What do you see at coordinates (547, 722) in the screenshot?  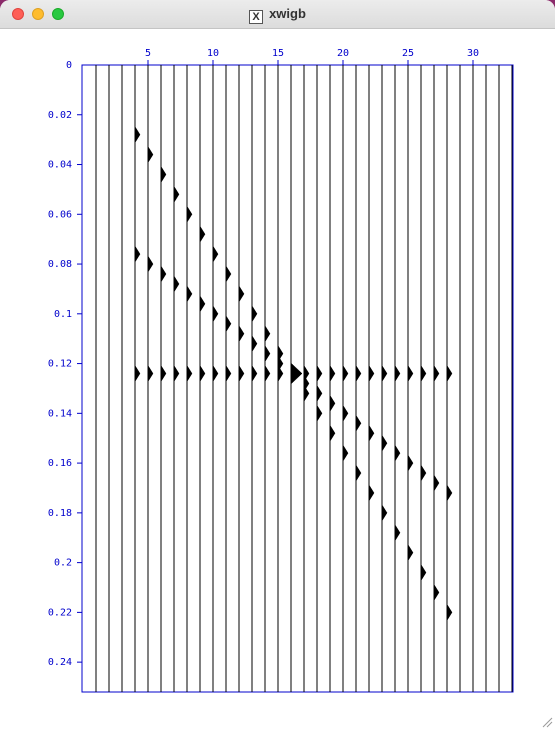 I see `resize-grip-icon` at bounding box center [547, 722].